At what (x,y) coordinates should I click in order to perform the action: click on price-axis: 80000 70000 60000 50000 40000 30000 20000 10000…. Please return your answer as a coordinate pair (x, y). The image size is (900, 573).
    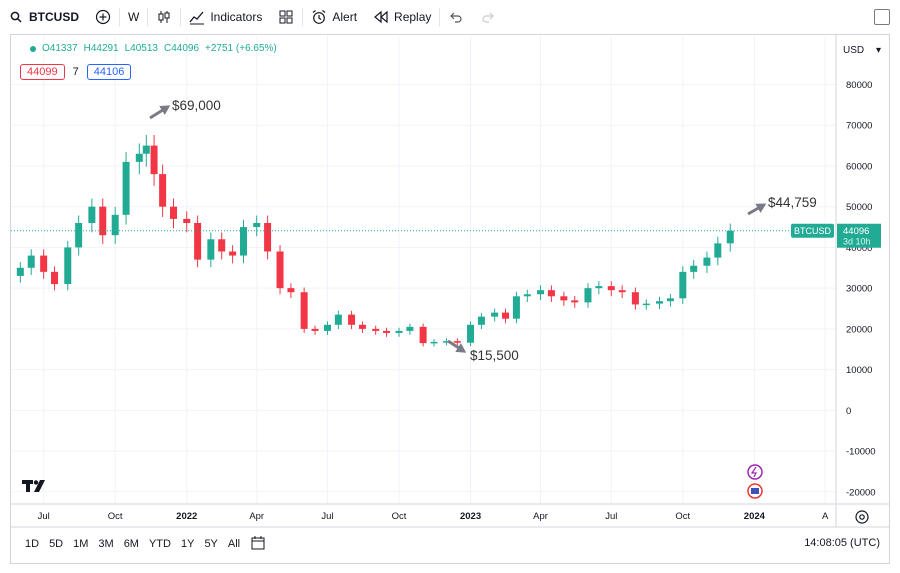
    Looking at the image, I should click on (855, 280).